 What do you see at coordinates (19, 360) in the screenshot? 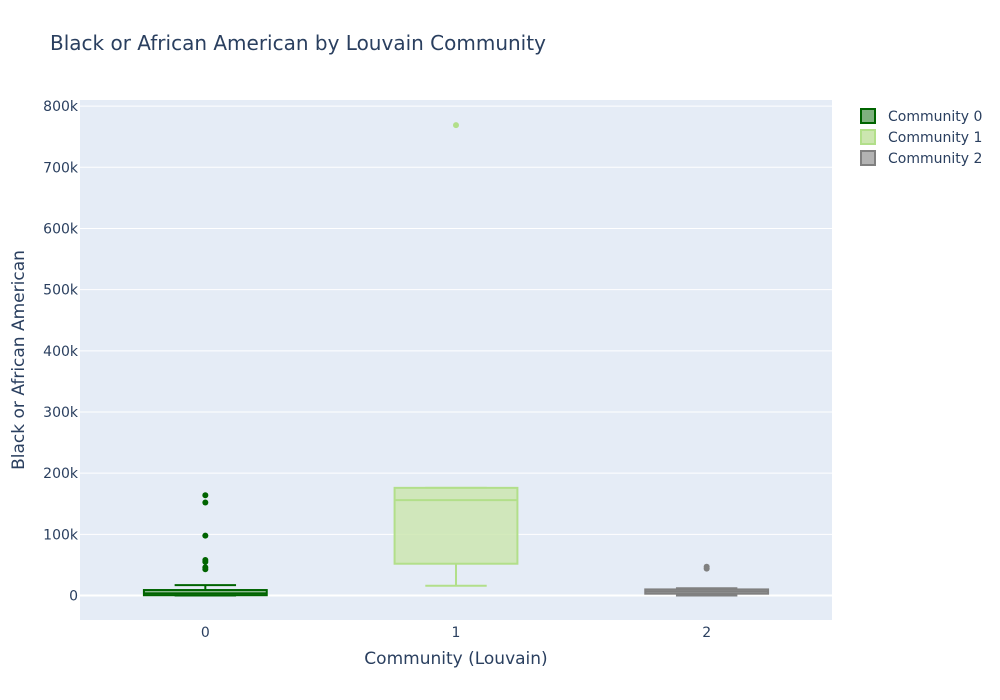
I see `y-axis-title: Black or African American` at bounding box center [19, 360].